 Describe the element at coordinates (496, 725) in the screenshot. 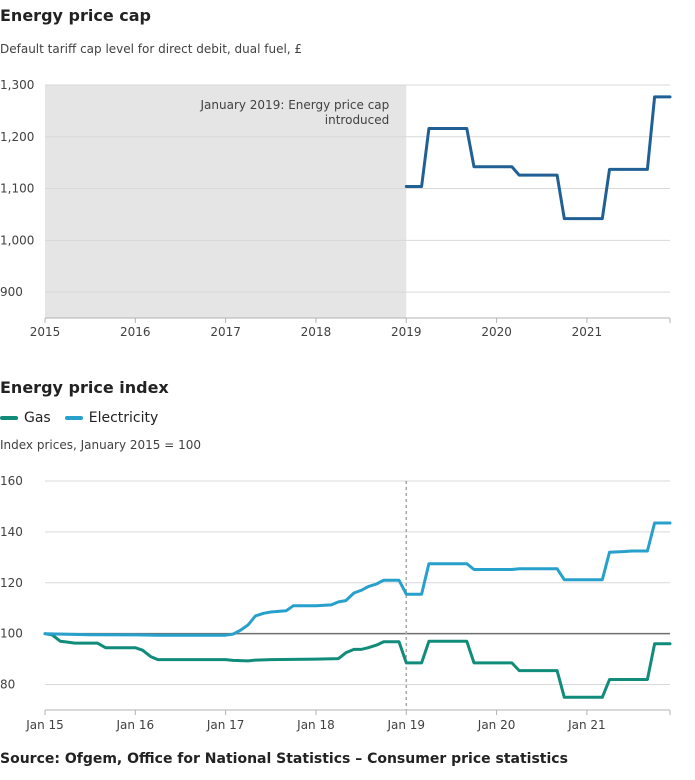

I see `index-x-tick-label: Jan 20` at that location.